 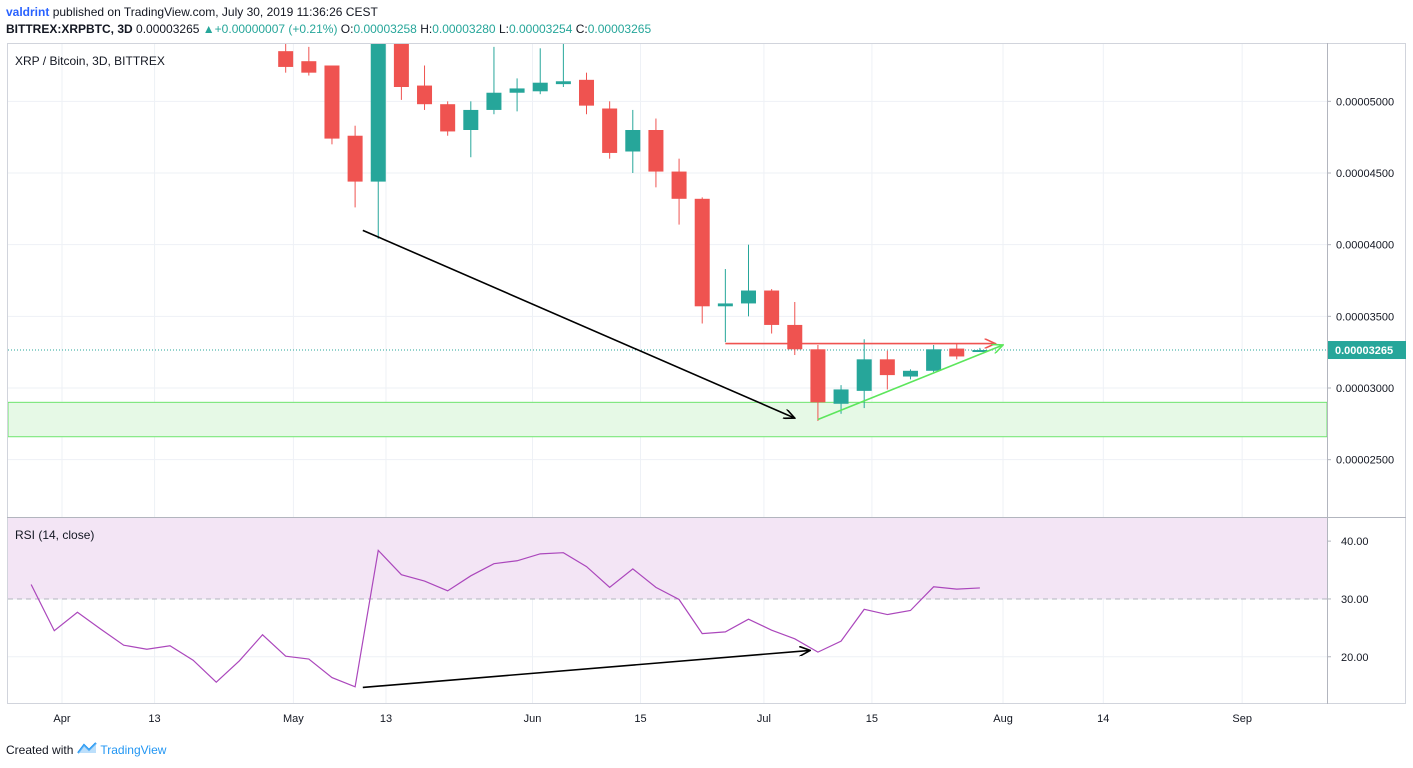 I want to click on close-label: C:, so click(x=581, y=29).